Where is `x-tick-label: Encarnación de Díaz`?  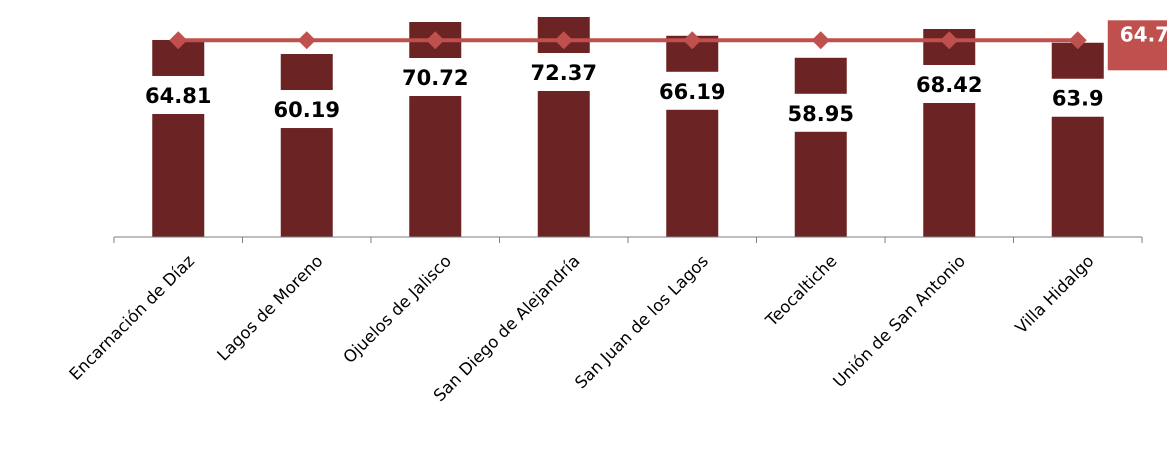
x-tick-label: Encarnación de Díaz is located at coordinates (131, 317).